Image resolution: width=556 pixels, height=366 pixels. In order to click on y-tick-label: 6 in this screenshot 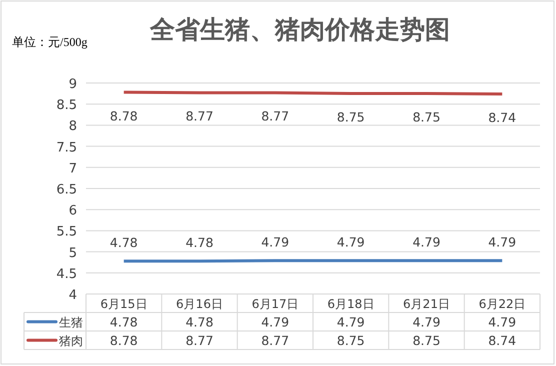, I will do `click(72, 211)`.